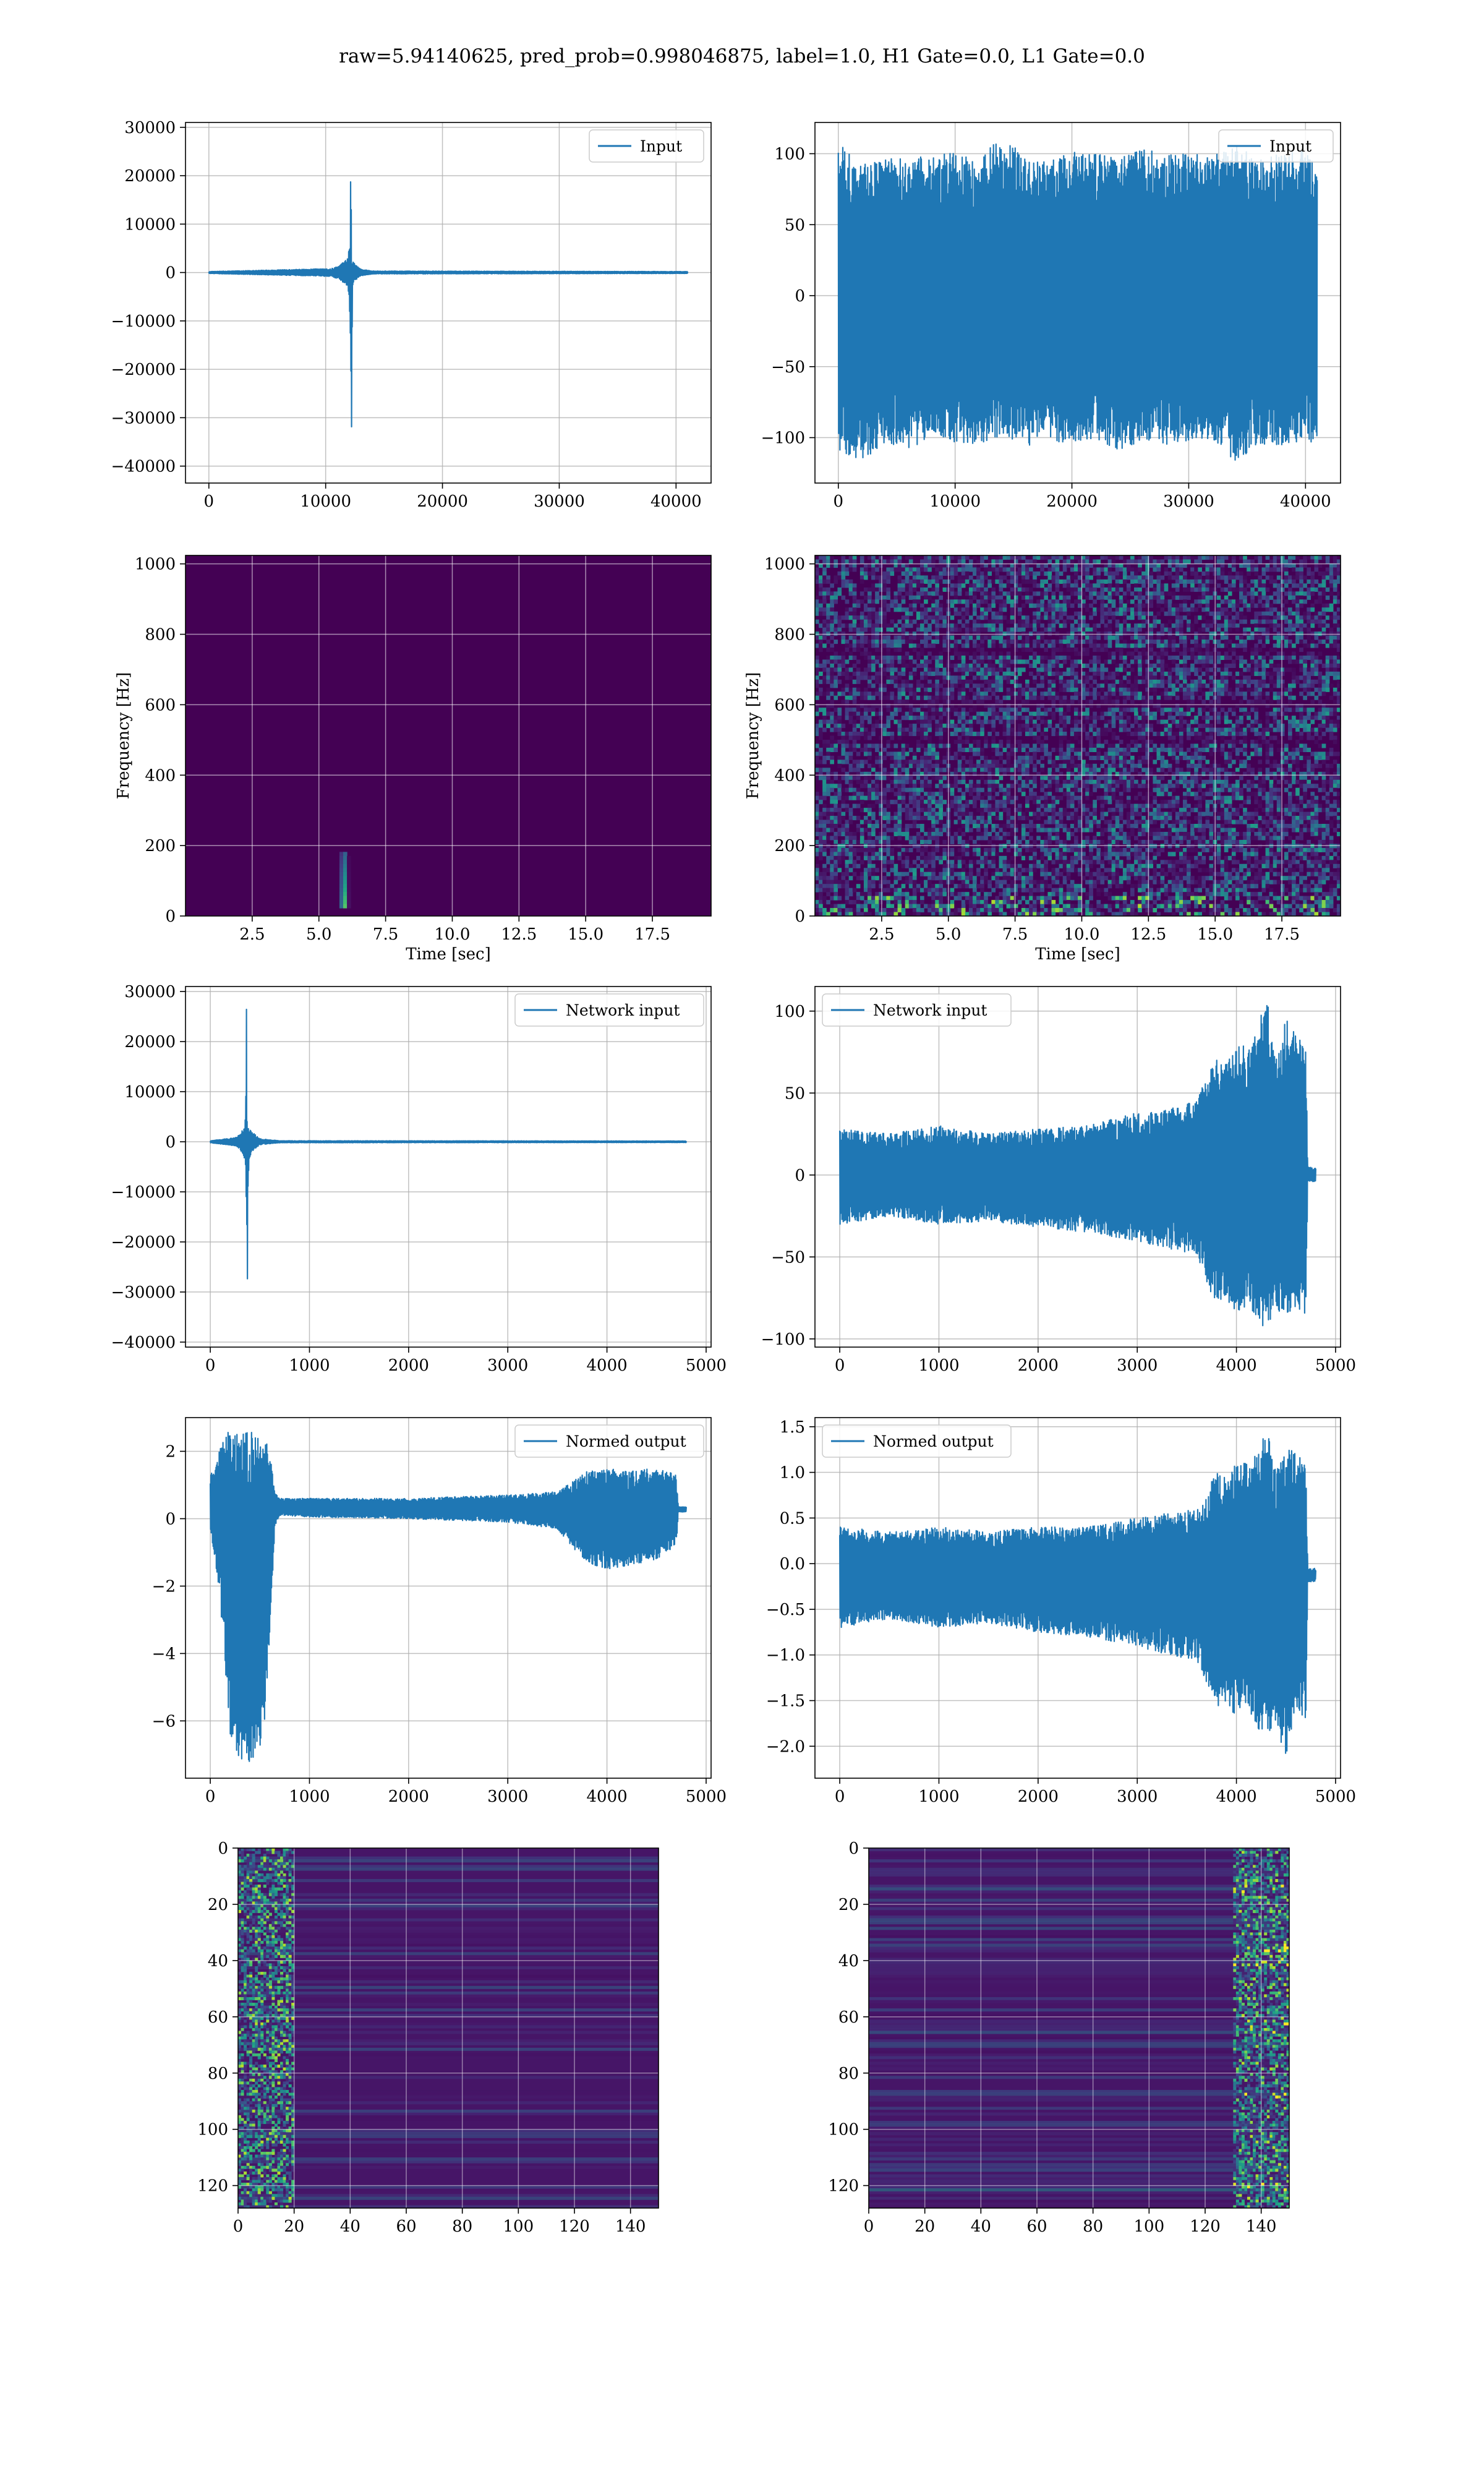  I want to click on h1-input-frame, so click(448, 303).